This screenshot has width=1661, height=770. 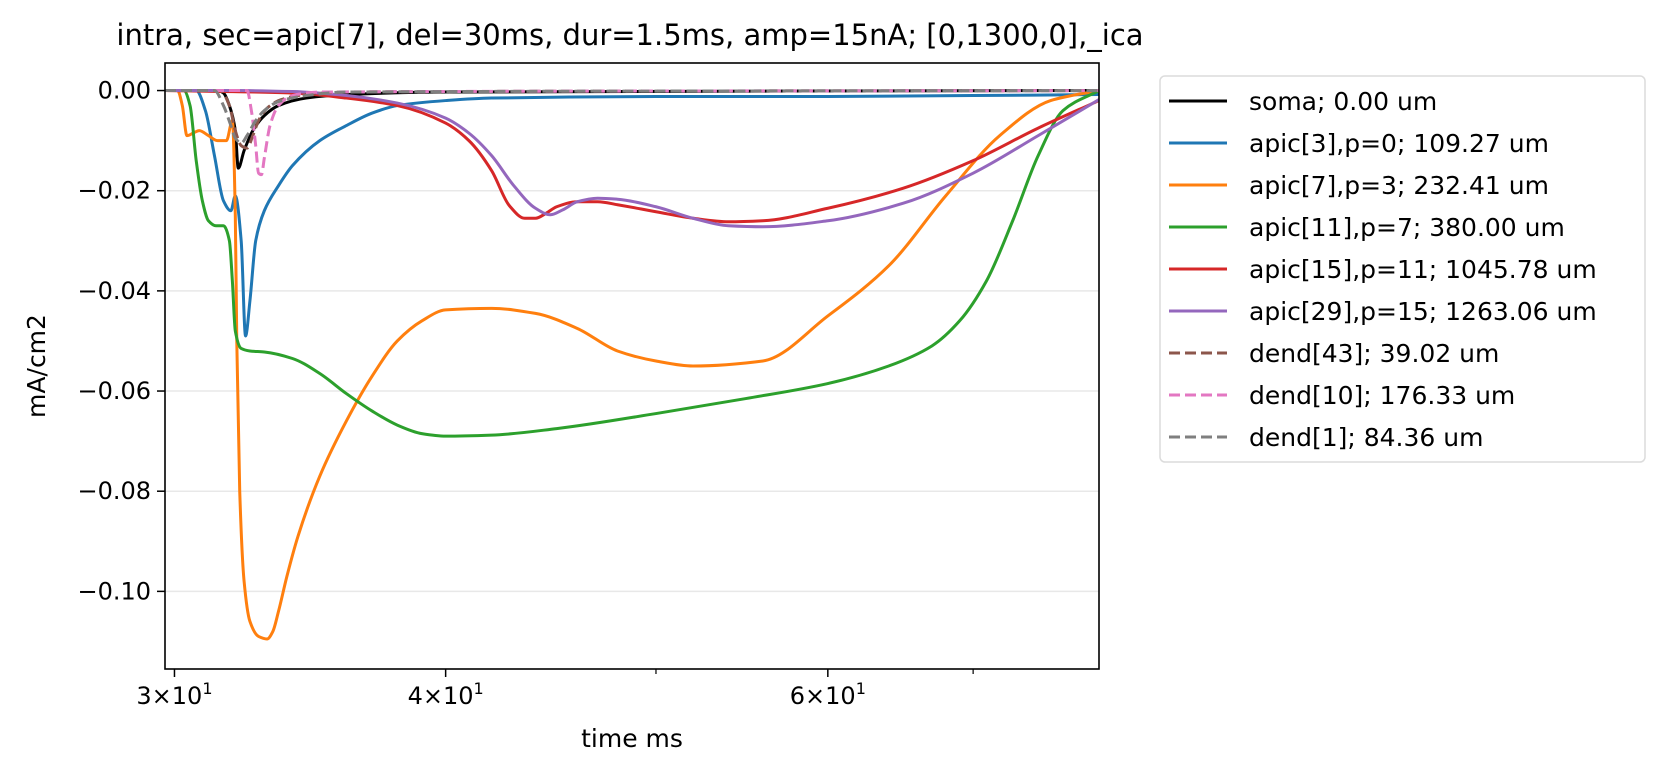 I want to click on x-tick-label: 6×101, so click(x=828, y=694).